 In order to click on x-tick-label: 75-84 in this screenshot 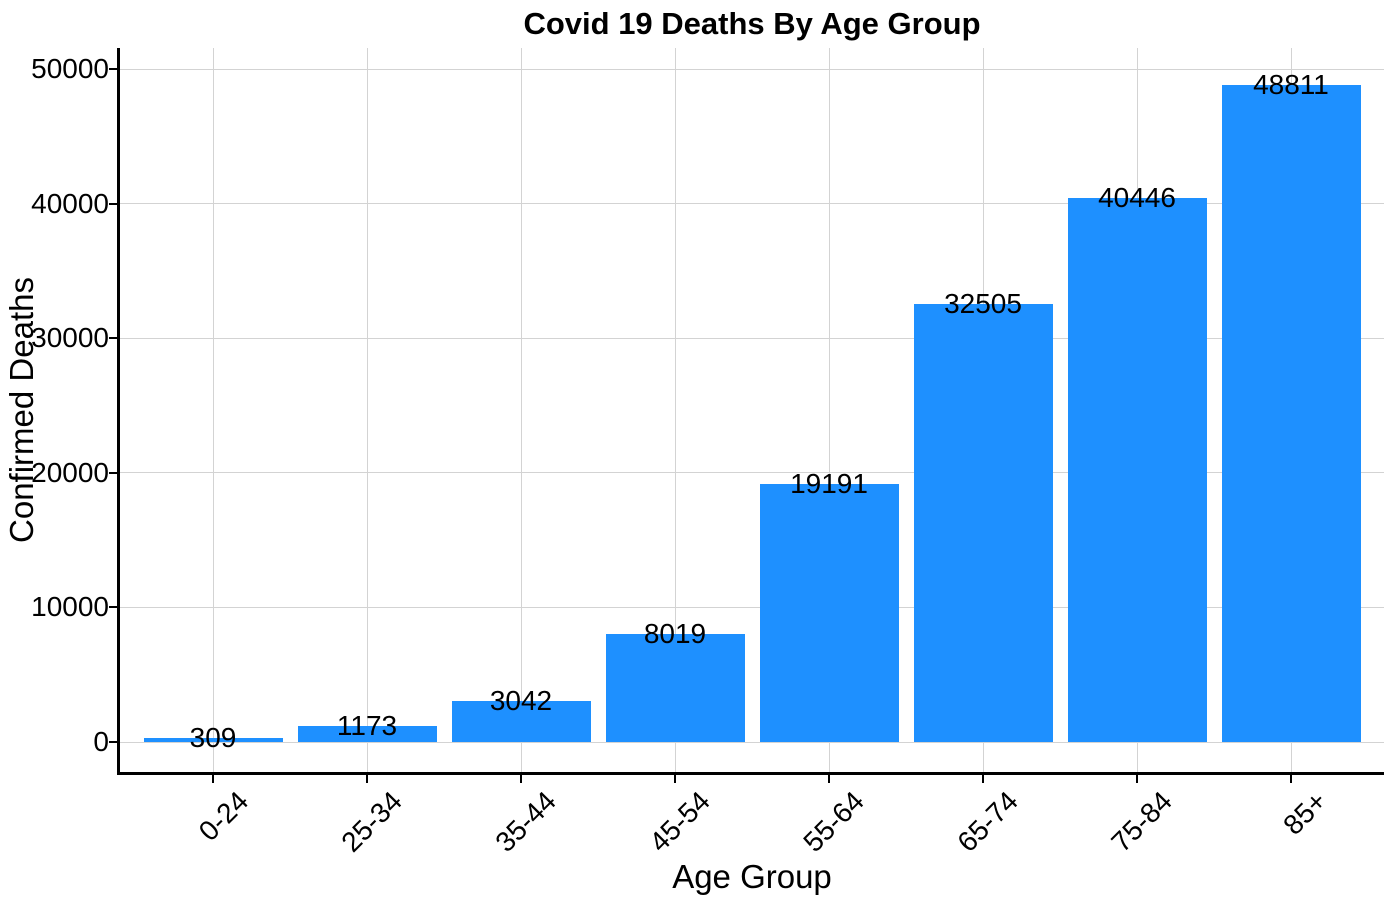, I will do `click(1142, 821)`.